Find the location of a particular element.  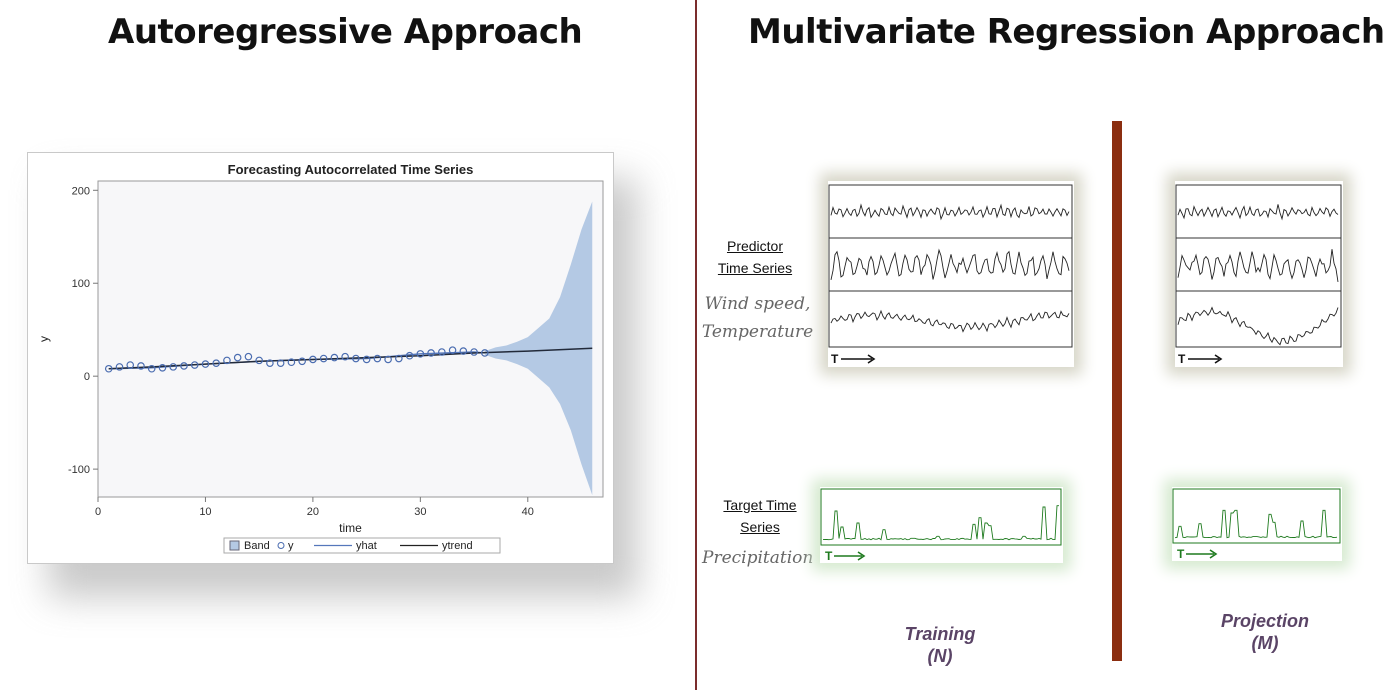

target-frame is located at coordinates (1256, 516).